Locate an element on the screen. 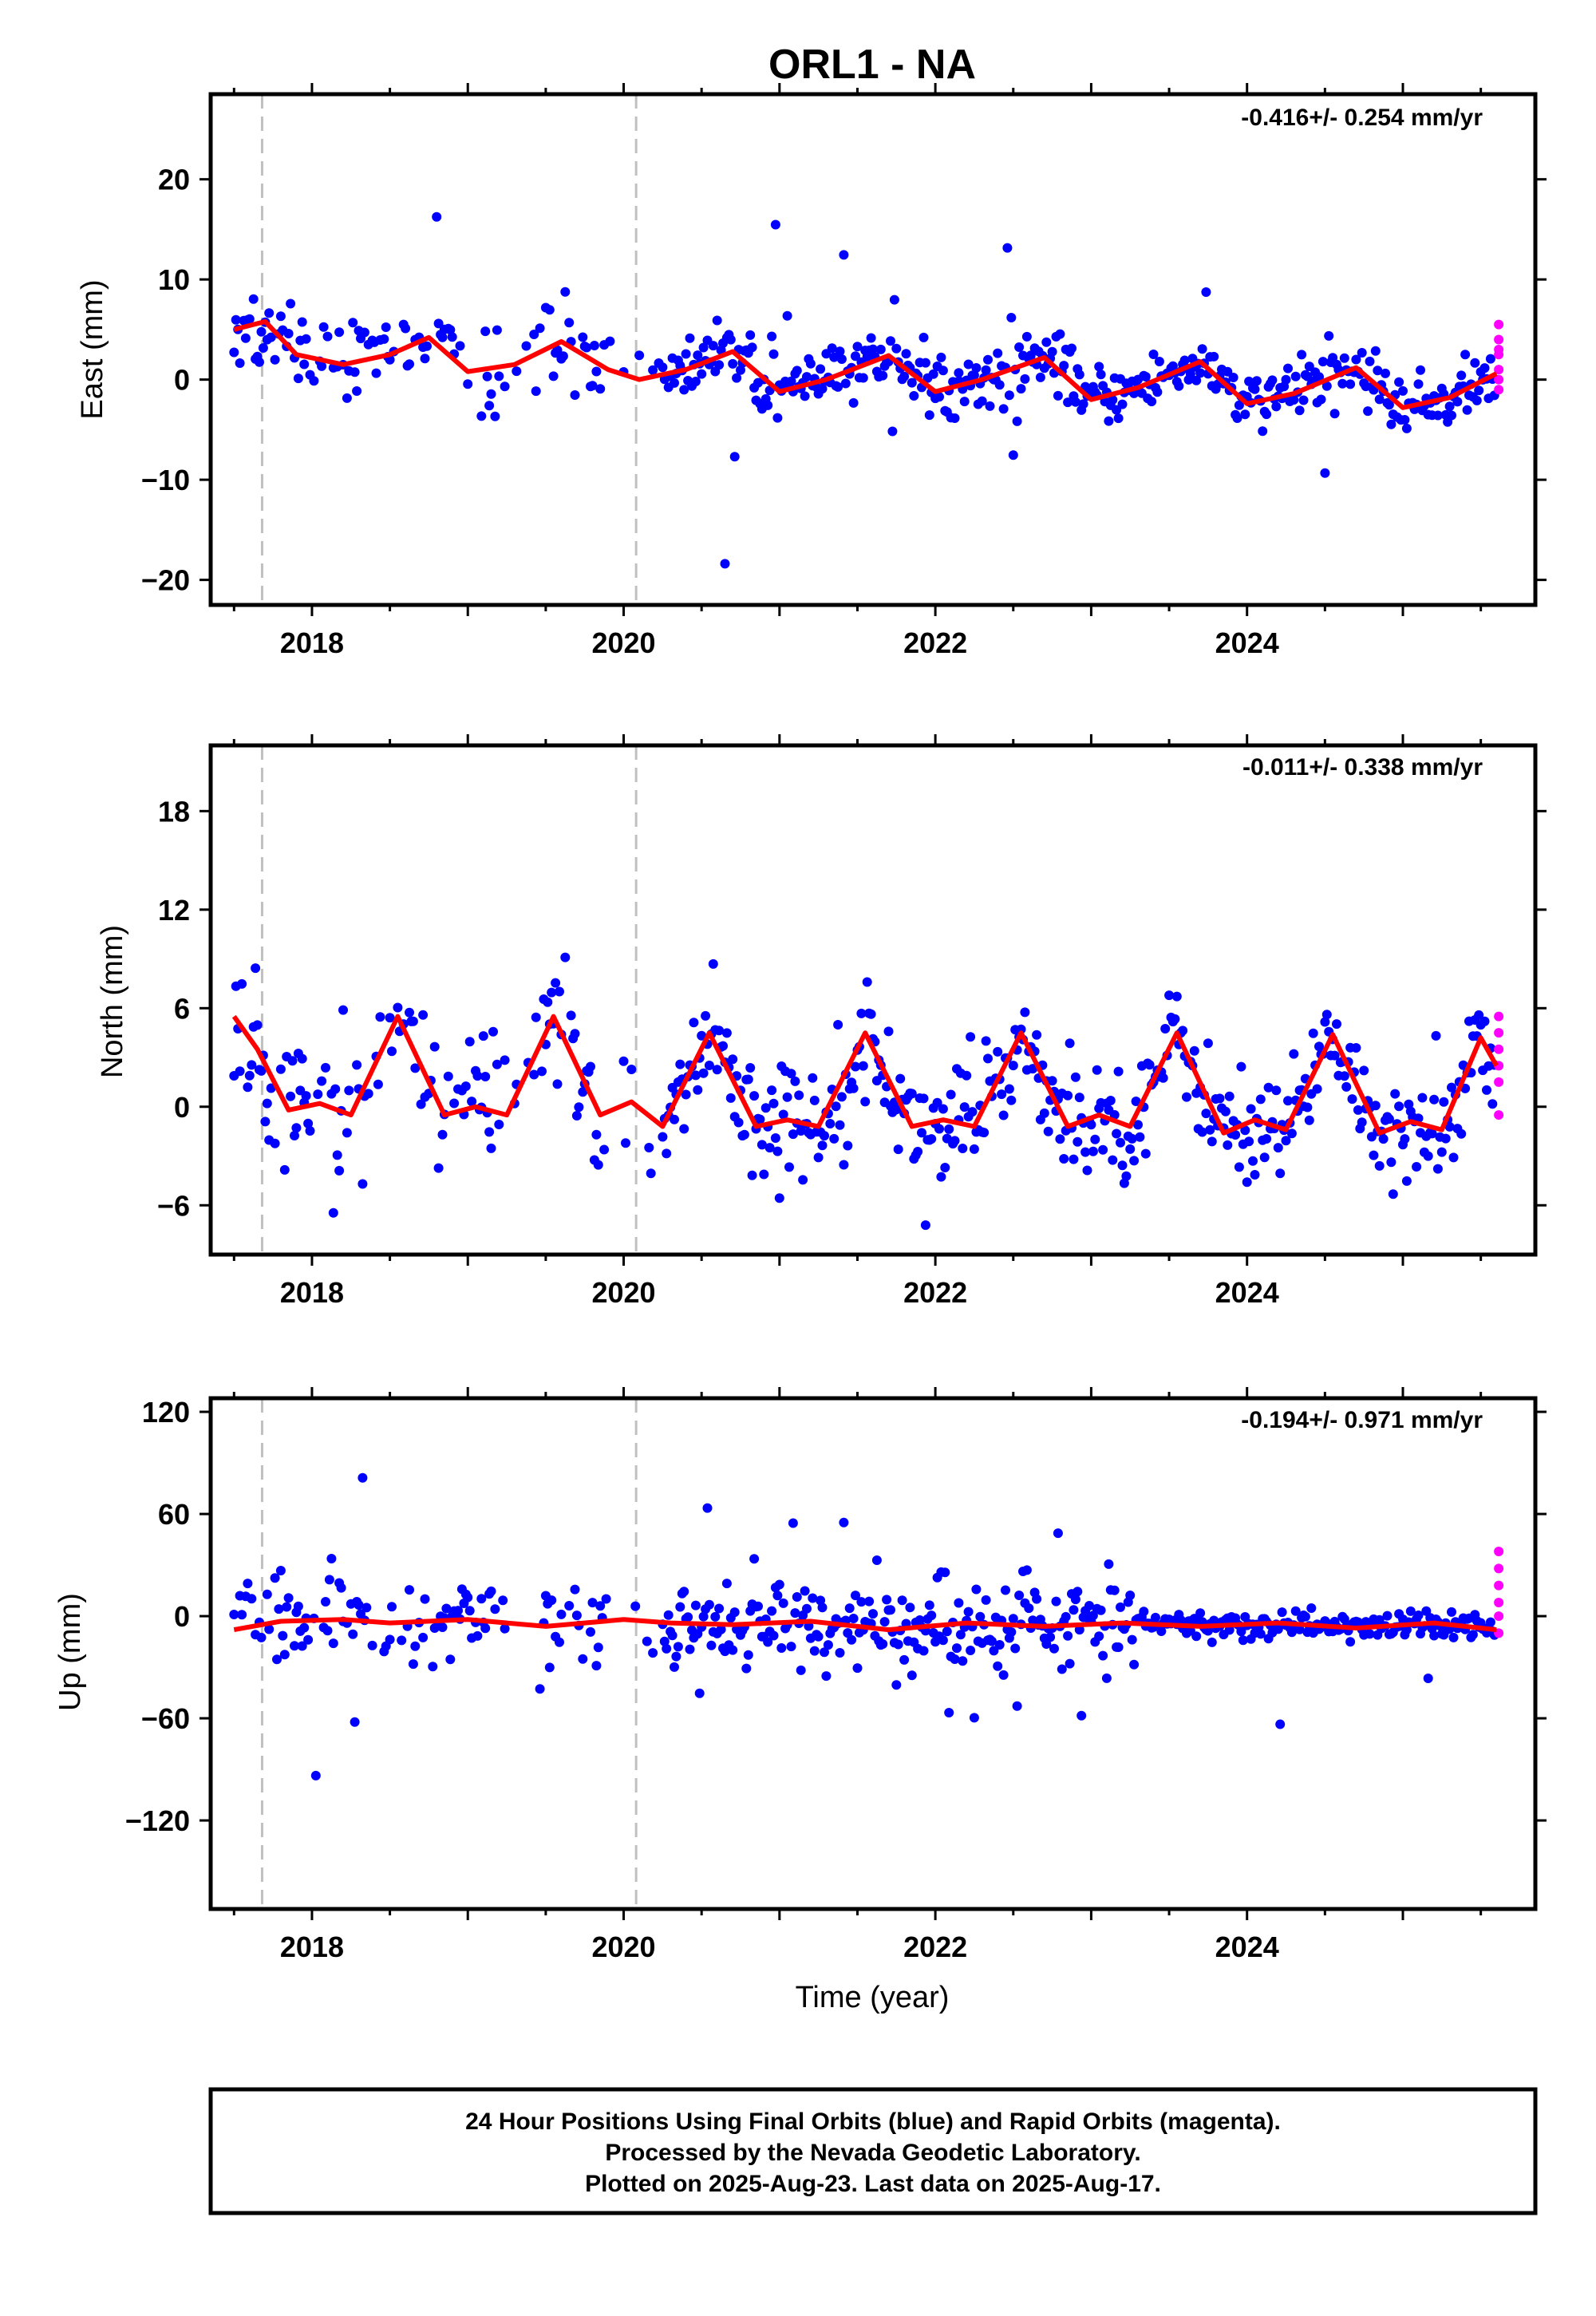 The image size is (1596, 2316). east-x-tick-label: 2018 is located at coordinates (312, 642).